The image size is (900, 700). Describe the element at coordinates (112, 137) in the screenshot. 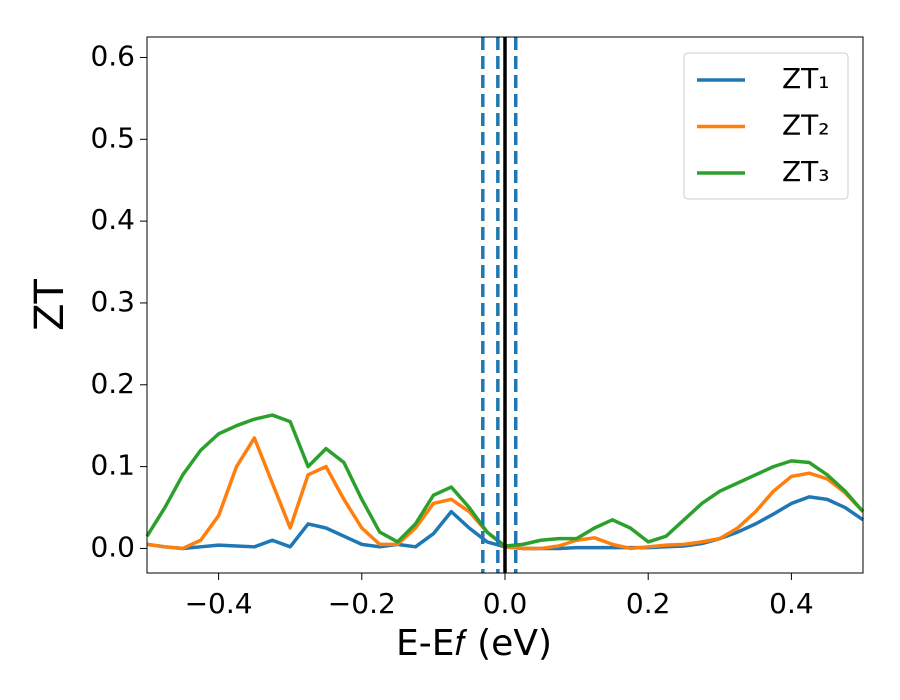

I see `y-tick-label: 0.5` at that location.